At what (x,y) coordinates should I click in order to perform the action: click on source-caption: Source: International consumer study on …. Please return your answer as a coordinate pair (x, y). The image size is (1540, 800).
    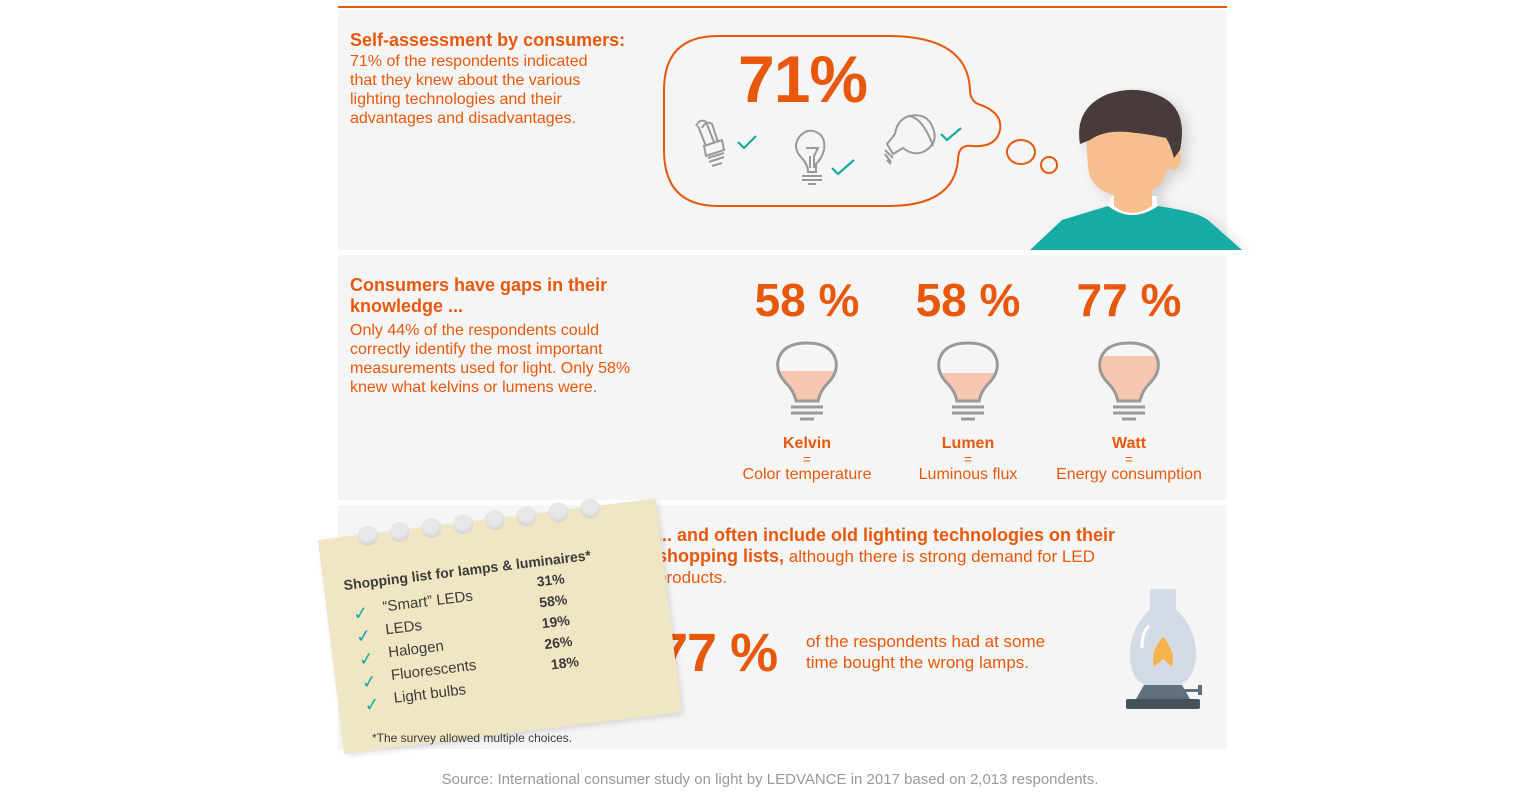
    Looking at the image, I should click on (770, 779).